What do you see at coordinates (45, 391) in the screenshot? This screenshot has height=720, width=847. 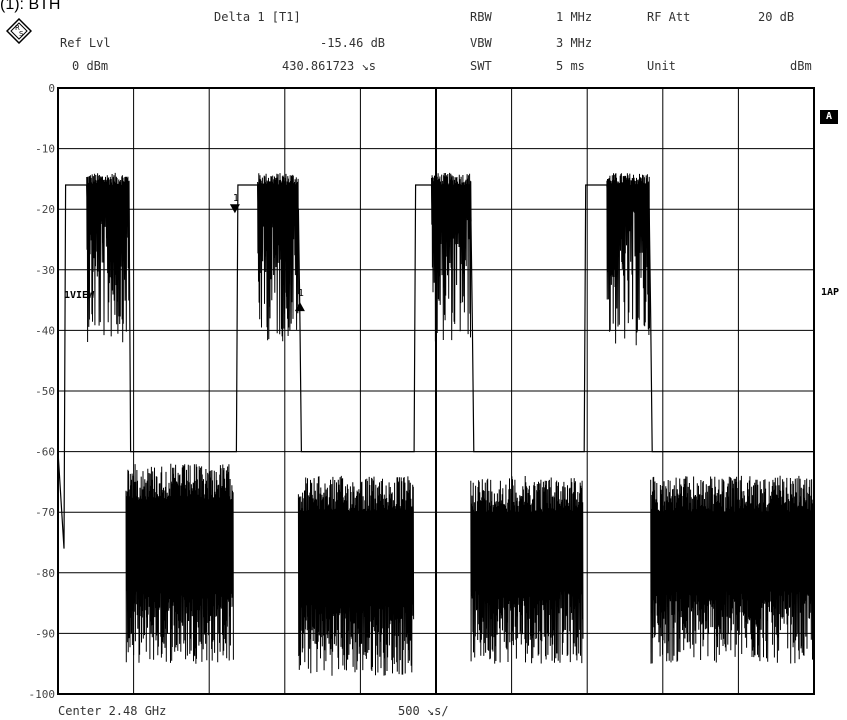 I see `y-tick-label: -50` at bounding box center [45, 391].